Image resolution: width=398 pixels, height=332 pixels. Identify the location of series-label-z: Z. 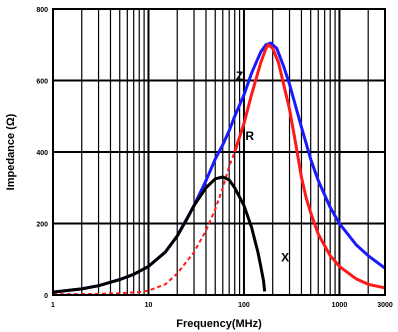
(239, 76).